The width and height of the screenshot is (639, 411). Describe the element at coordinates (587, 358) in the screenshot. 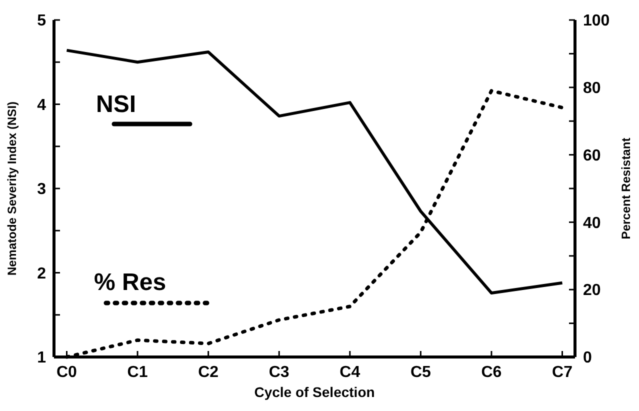

I see `y2-tick-label: 0` at that location.